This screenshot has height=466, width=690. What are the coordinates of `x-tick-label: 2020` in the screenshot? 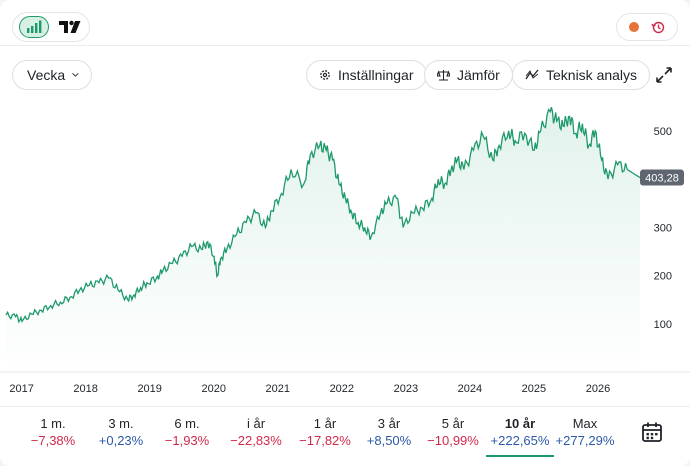 It's located at (213, 389).